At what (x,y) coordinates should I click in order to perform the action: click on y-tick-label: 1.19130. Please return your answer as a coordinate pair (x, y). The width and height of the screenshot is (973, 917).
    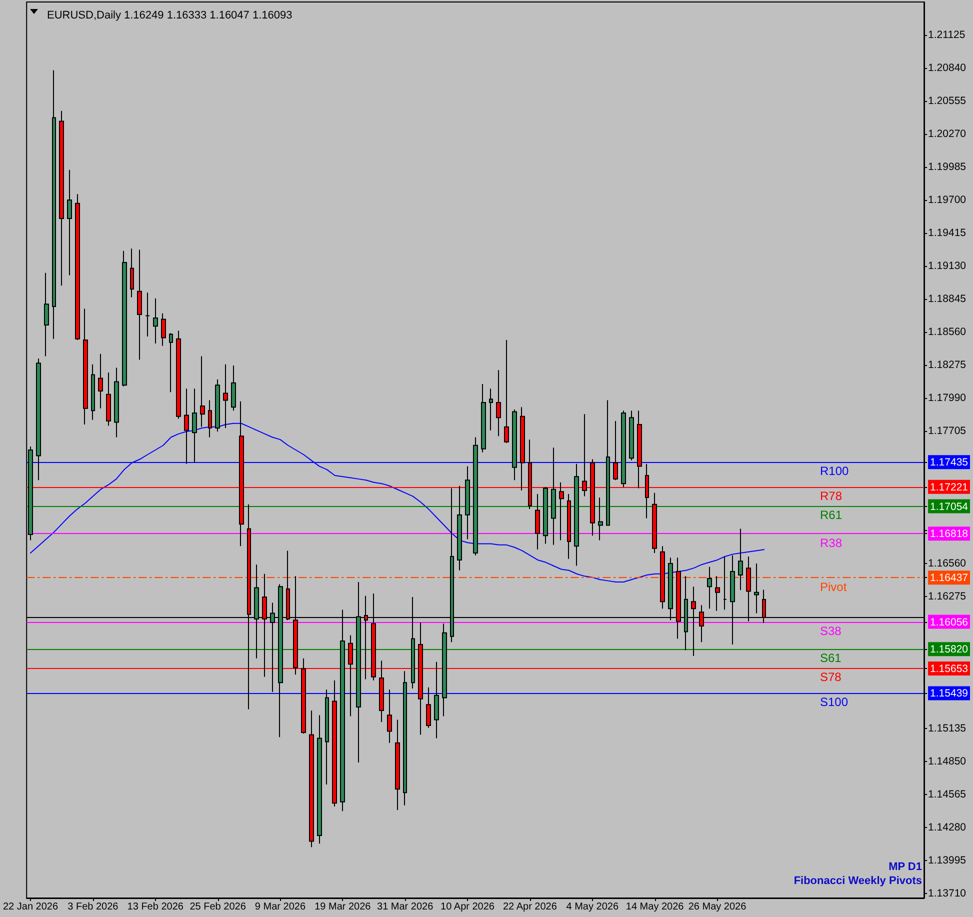
    Looking at the image, I should click on (947, 266).